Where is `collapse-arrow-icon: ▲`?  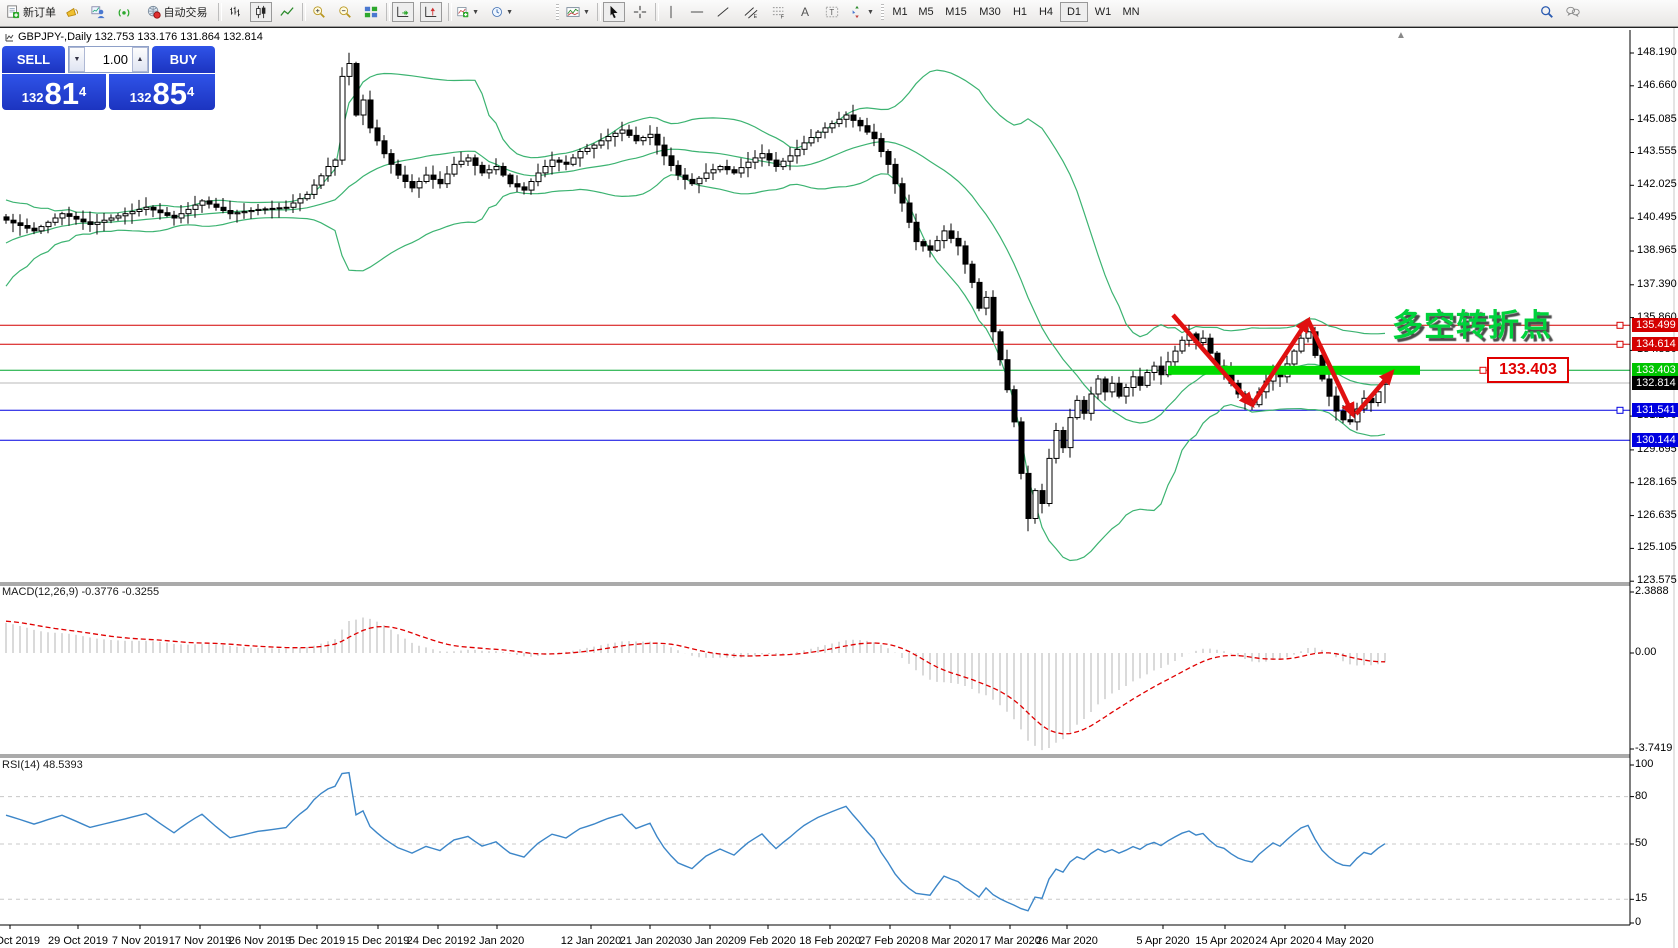
collapse-arrow-icon: ▲ is located at coordinates (1401, 35).